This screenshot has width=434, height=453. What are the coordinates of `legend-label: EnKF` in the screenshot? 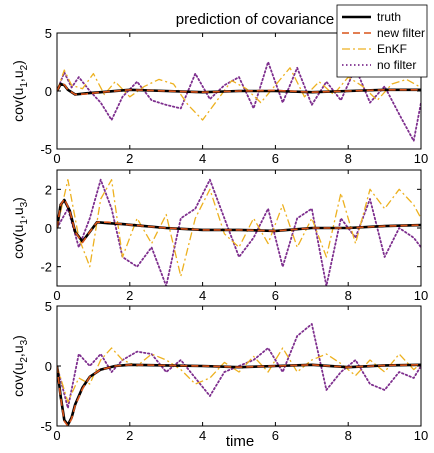 It's located at (392, 49).